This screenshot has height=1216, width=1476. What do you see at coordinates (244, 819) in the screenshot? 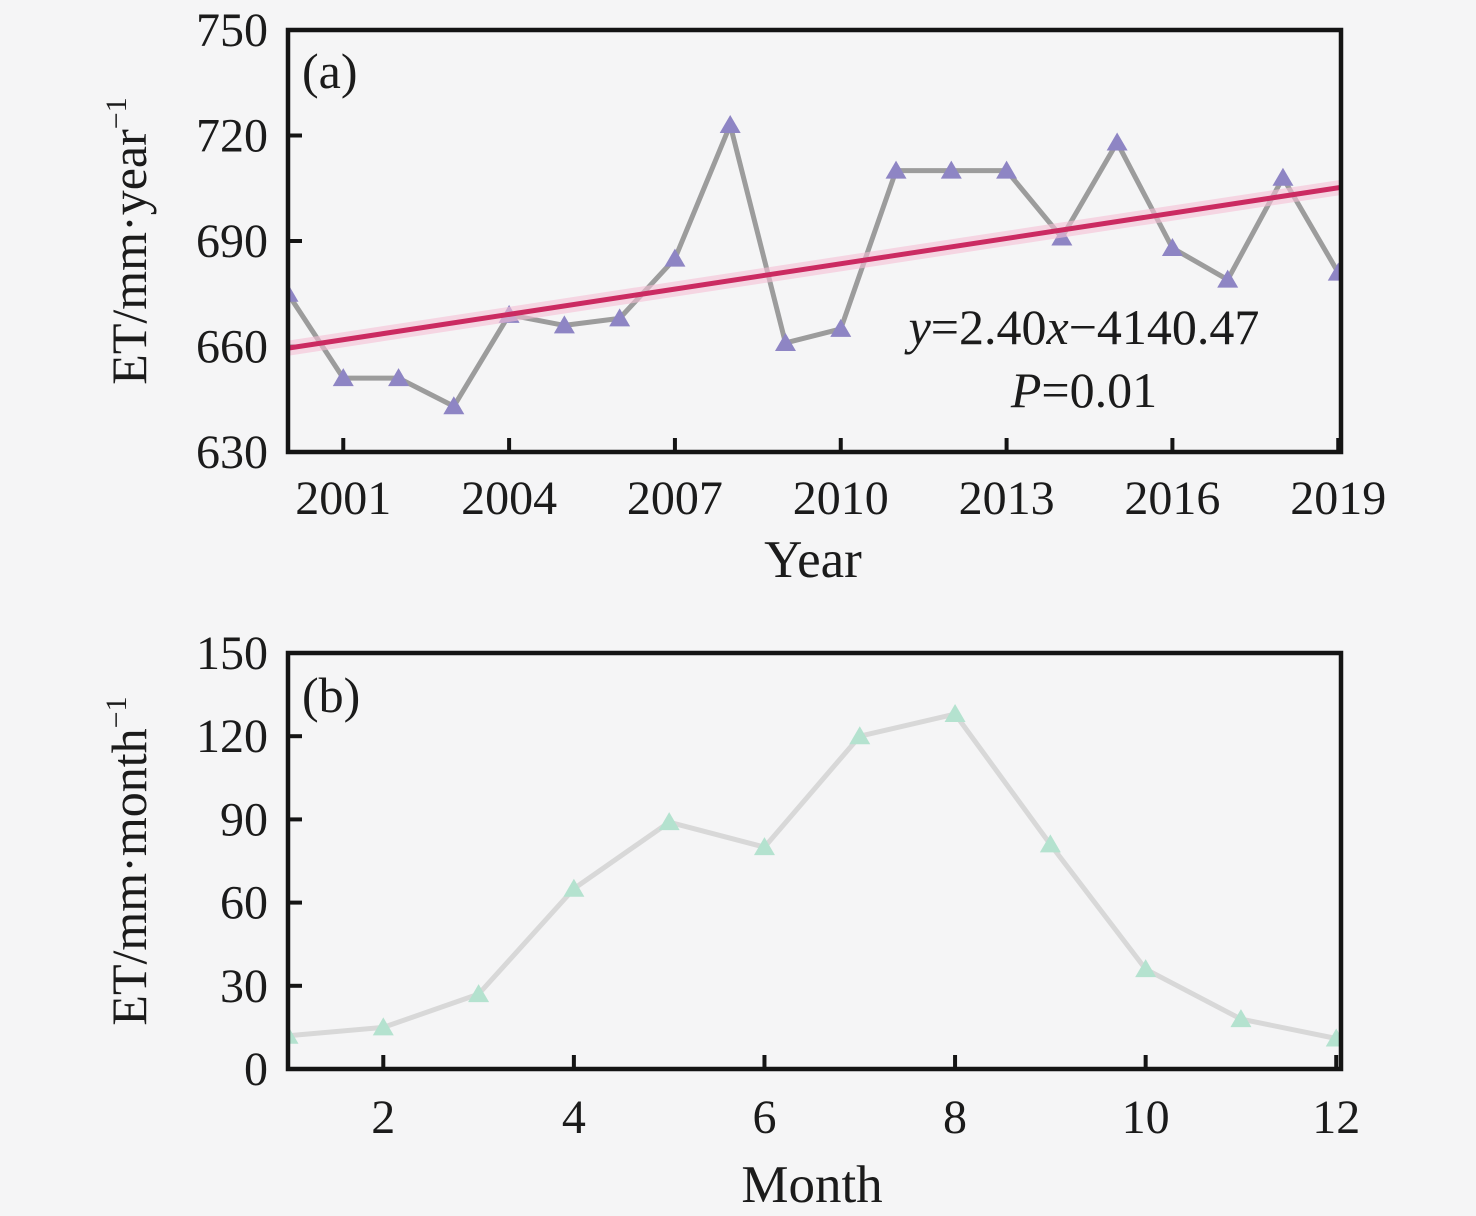
I see `y-tick-label: 90` at bounding box center [244, 819].